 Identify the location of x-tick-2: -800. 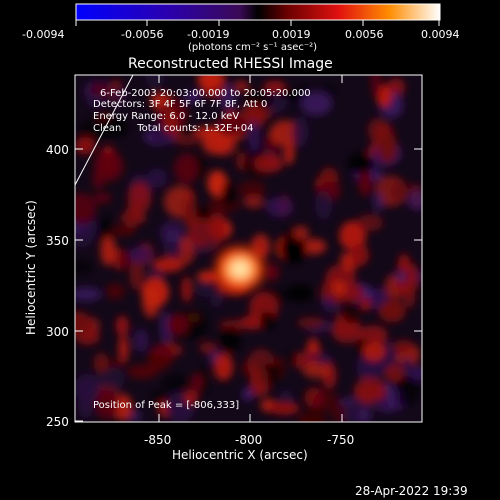
(248, 440).